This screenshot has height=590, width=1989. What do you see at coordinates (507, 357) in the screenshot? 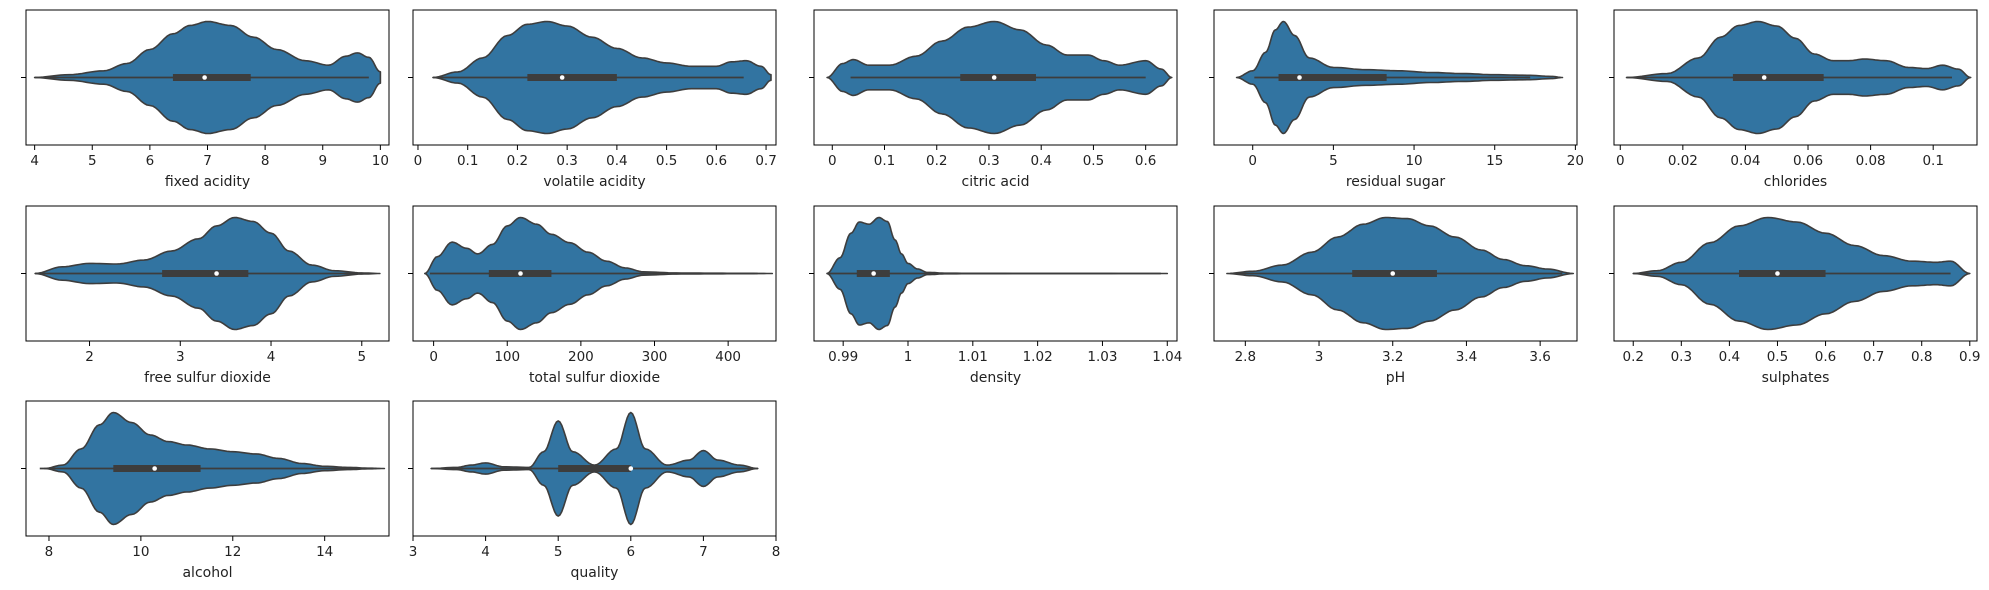
I see `x-tick-label: 100` at bounding box center [507, 357].